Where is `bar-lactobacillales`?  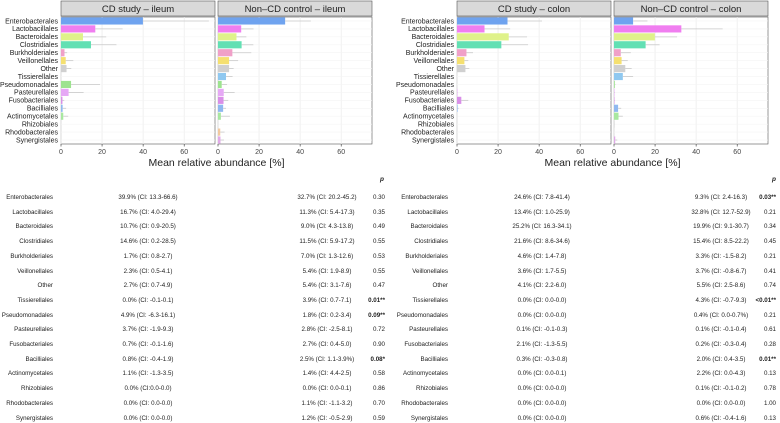 bar-lactobacillales is located at coordinates (230, 29).